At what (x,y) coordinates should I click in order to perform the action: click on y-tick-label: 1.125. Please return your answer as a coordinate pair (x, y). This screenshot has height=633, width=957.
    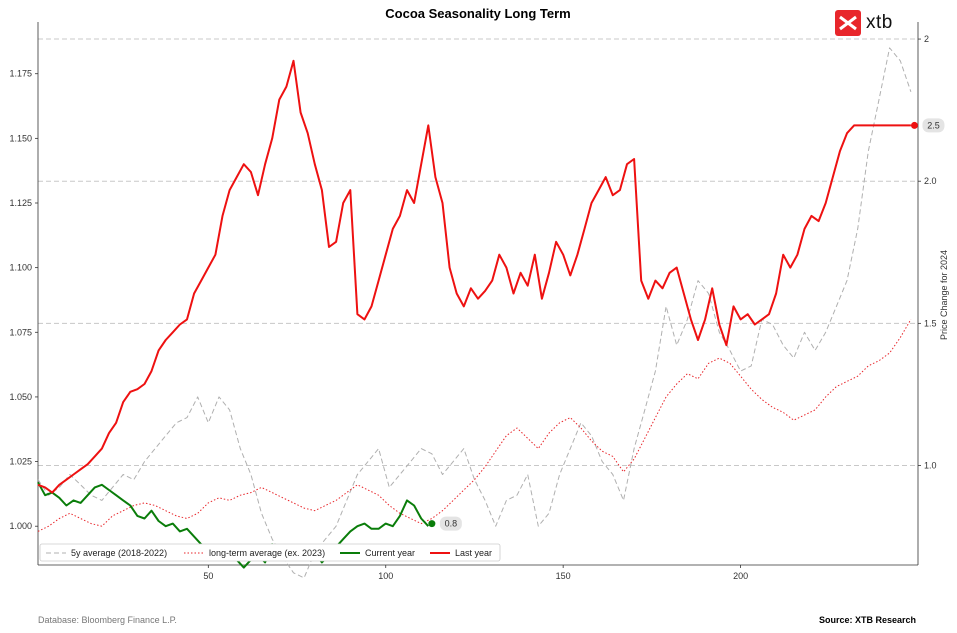
    Looking at the image, I should click on (20, 203).